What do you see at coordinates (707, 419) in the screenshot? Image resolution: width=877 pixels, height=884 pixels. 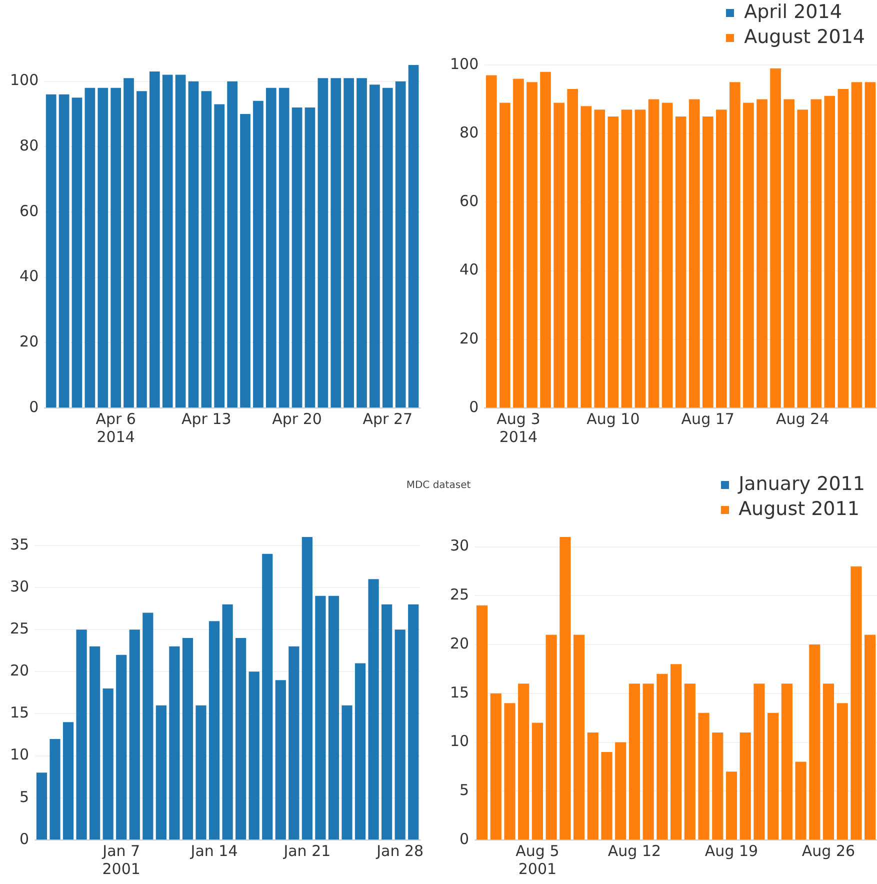 I see `x-tick-label: Aug 17` at bounding box center [707, 419].